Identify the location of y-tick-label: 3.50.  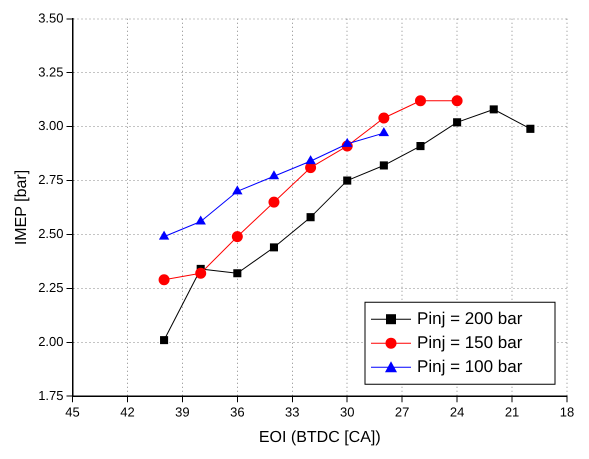
(51, 18).